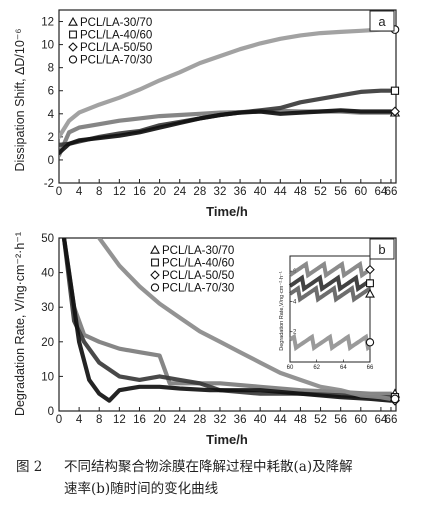 This screenshot has width=426, height=506. What do you see at coordinates (20, 99) in the screenshot?
I see `panel-a-ylabel: Dissipation Shift, ΔD/10⁻⁶` at bounding box center [20, 99].